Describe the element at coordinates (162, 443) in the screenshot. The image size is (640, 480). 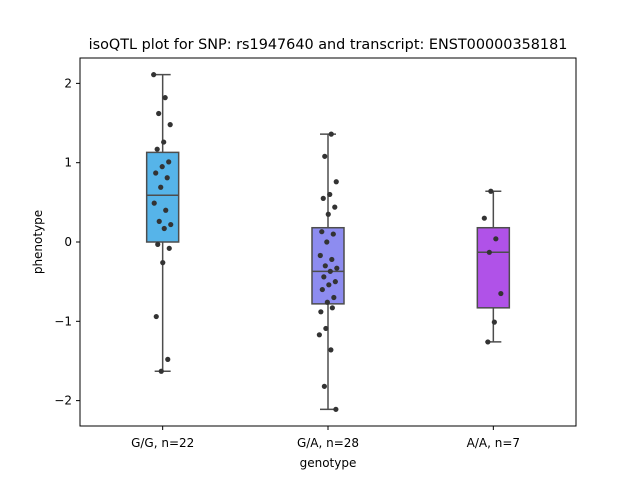
I see `x-tick-label: G/G, n=22` at that location.